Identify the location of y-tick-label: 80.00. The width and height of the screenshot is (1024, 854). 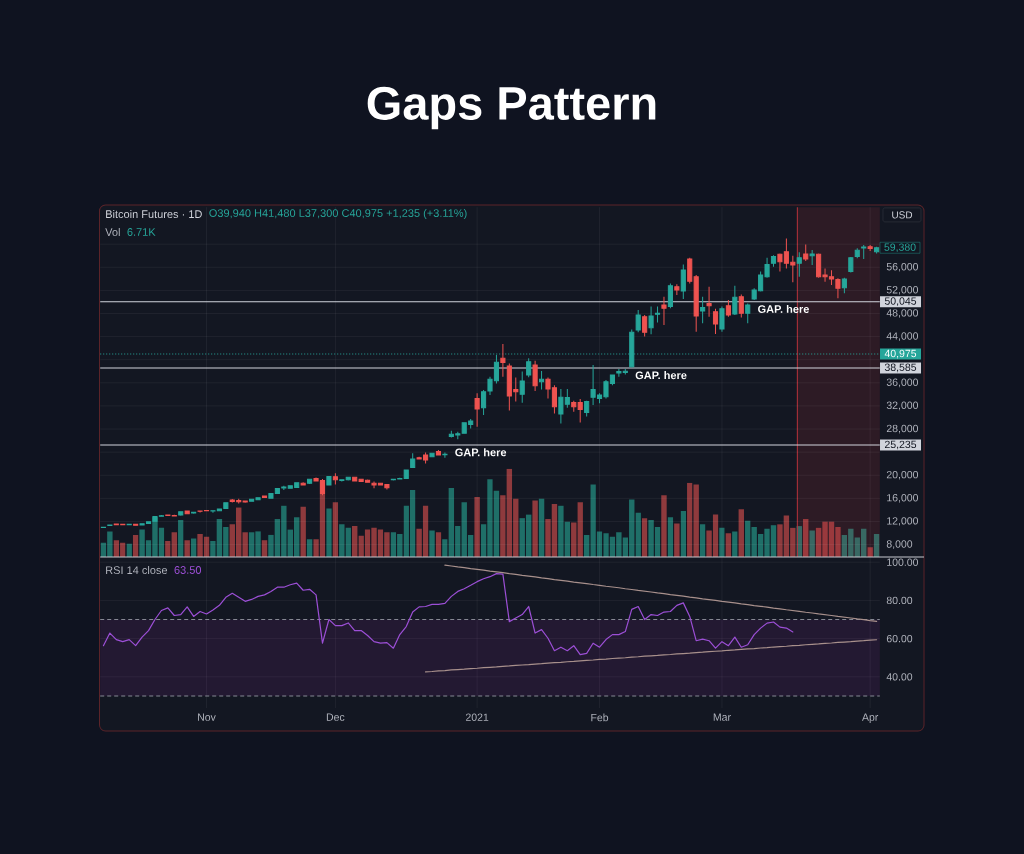
(899, 600).